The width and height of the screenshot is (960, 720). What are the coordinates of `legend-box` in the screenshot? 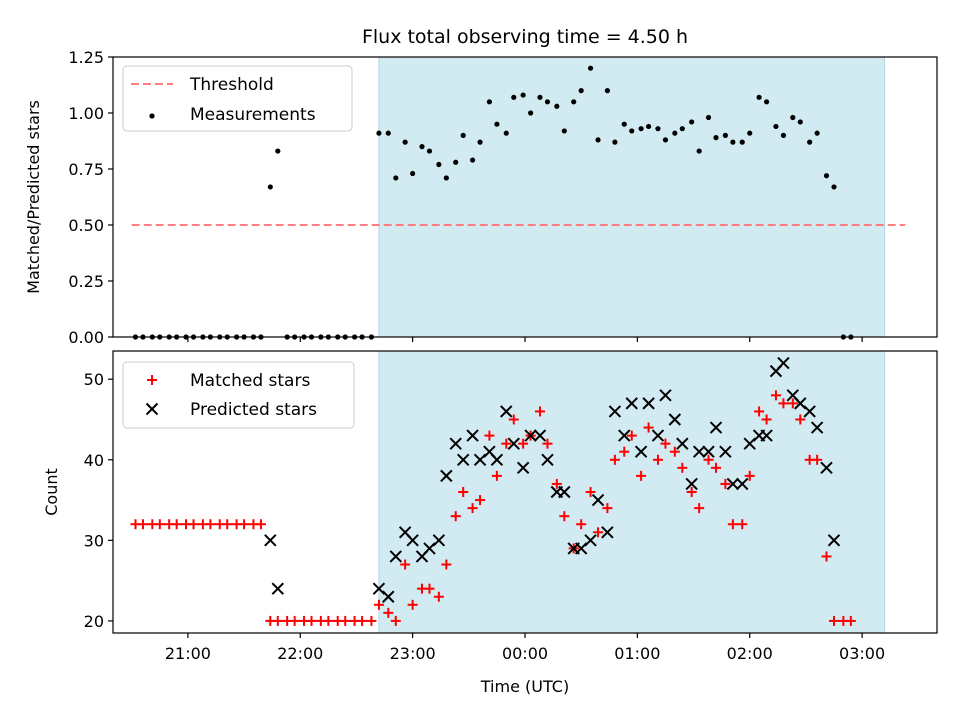 It's located at (238, 395).